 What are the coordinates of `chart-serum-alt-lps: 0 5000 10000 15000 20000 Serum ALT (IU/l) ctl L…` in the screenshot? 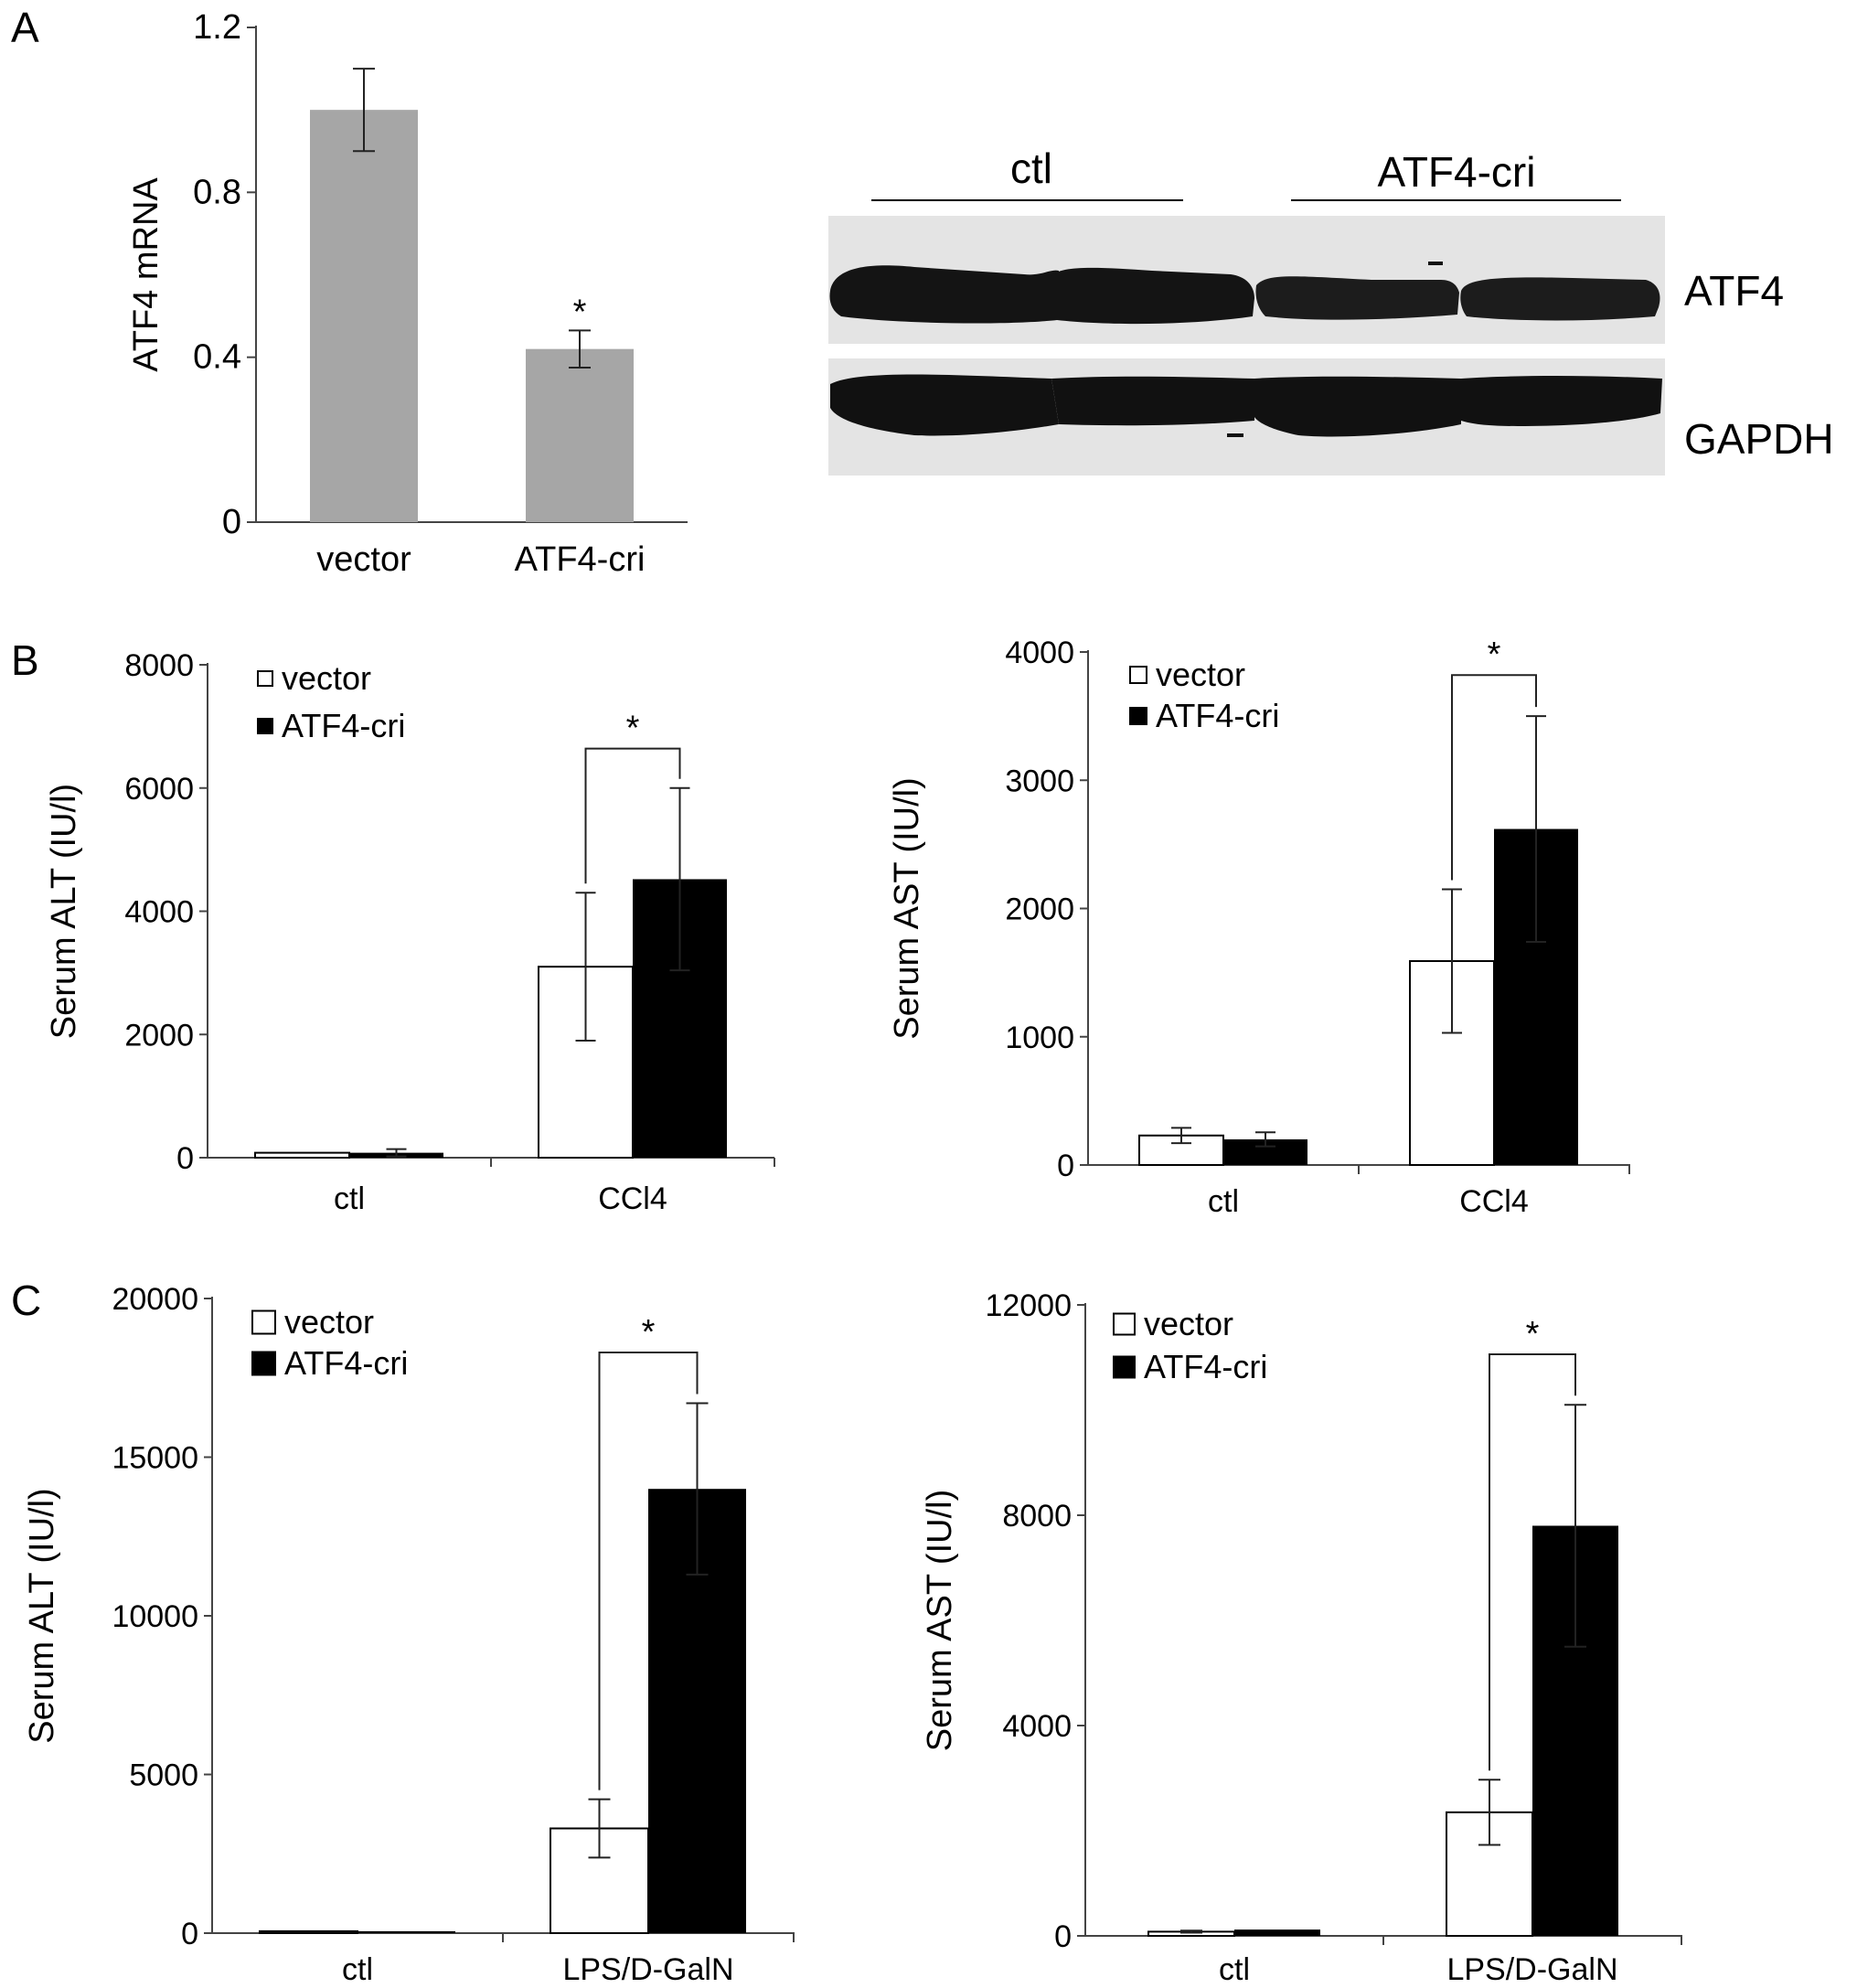 It's located at (409, 1634).